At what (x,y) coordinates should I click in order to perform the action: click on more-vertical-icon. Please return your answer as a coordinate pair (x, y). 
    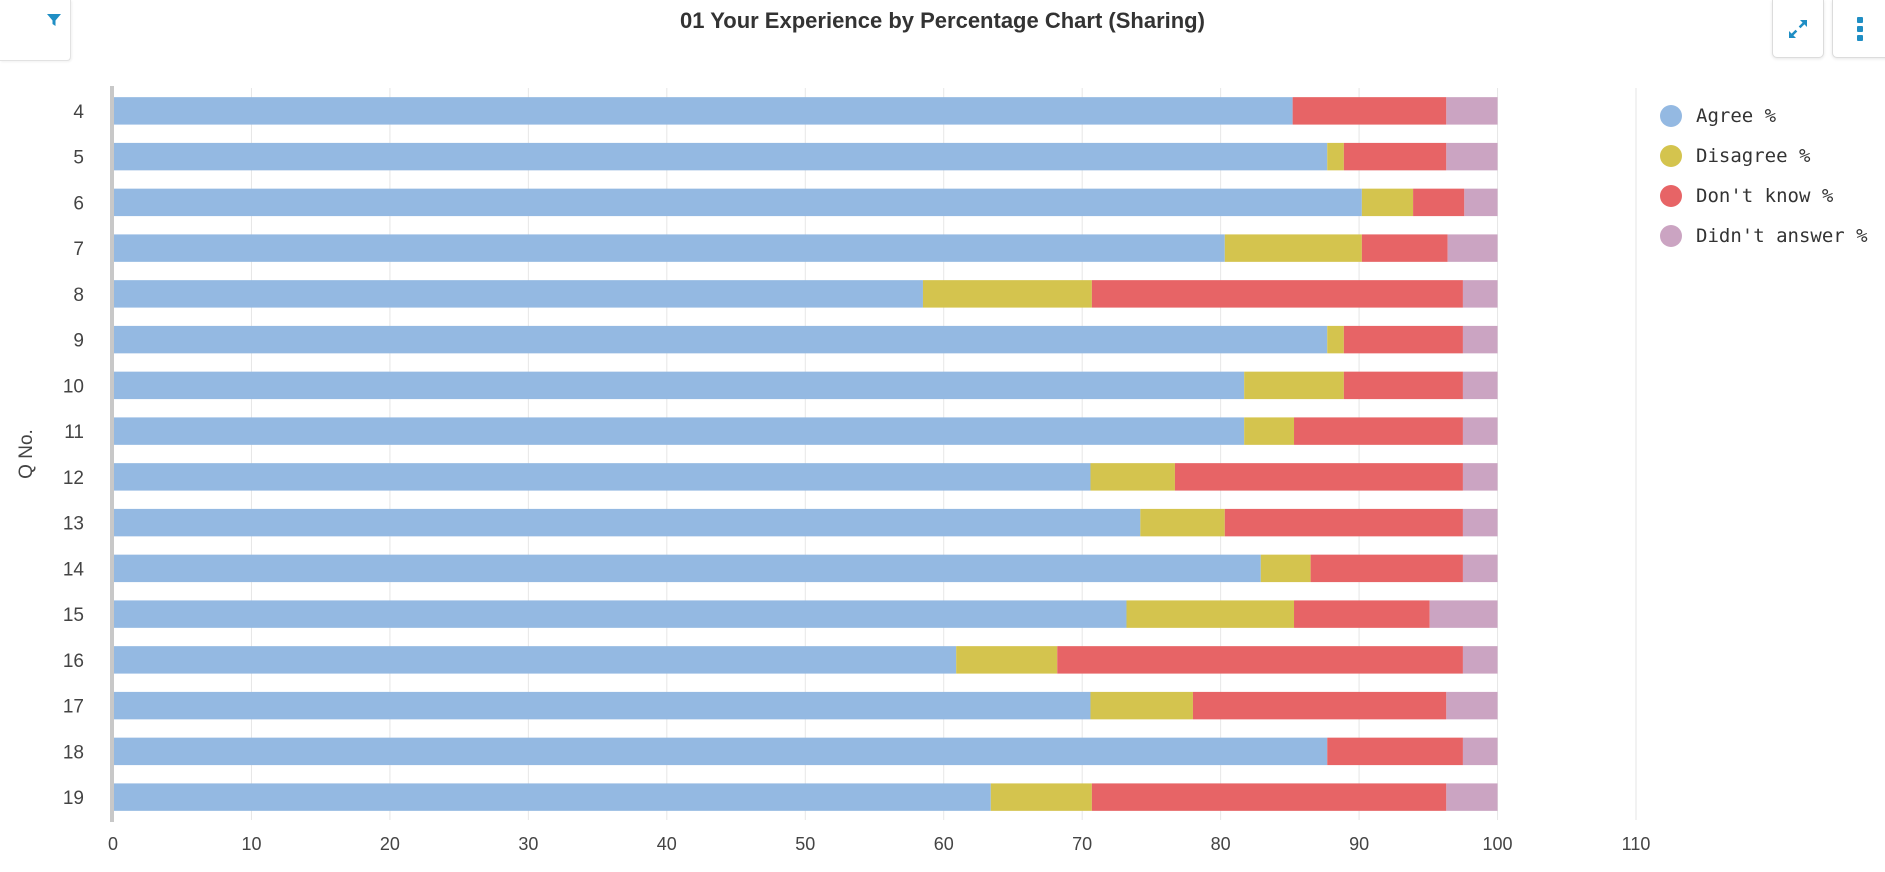
    Looking at the image, I should click on (1860, 29).